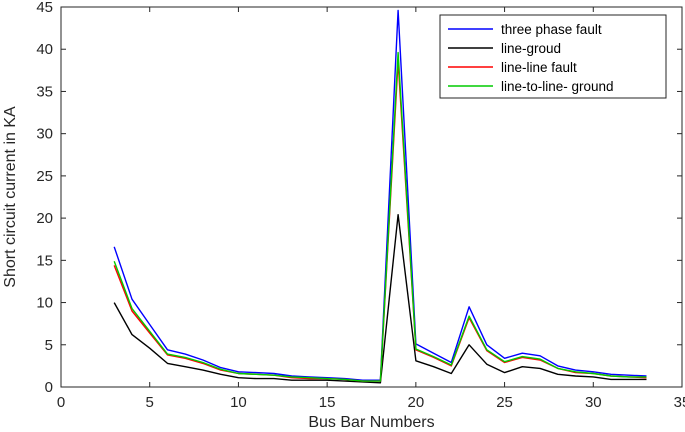 This screenshot has height=432, width=685. What do you see at coordinates (10, 197) in the screenshot?
I see `y-axis-title: Short circuit current in KA` at bounding box center [10, 197].